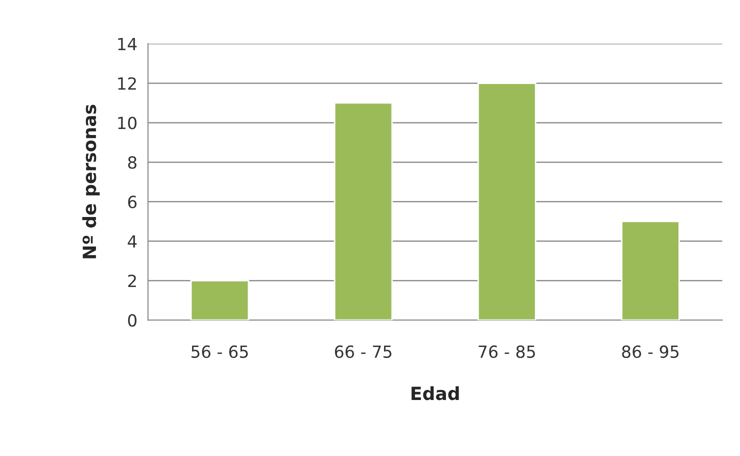  What do you see at coordinates (132, 162) in the screenshot?
I see `y-tick-label: 8` at bounding box center [132, 162].